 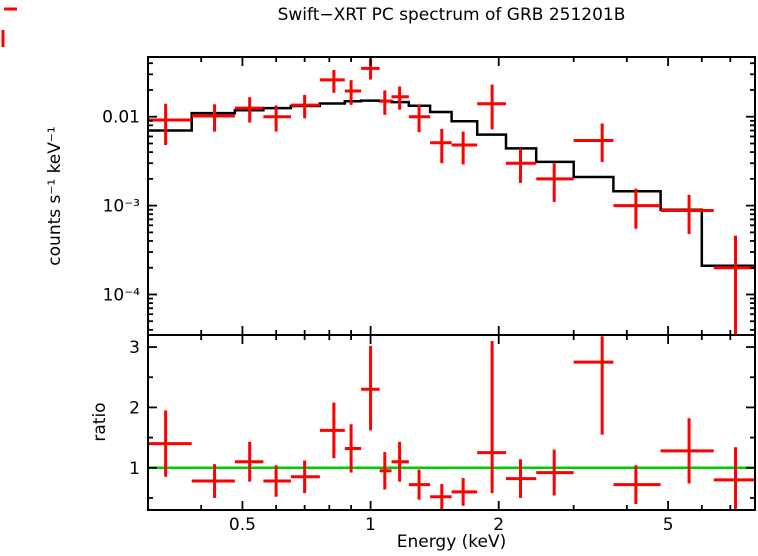 What do you see at coordinates (121, 207) in the screenshot?
I see `y-tick-label: 10⁻³` at bounding box center [121, 207].